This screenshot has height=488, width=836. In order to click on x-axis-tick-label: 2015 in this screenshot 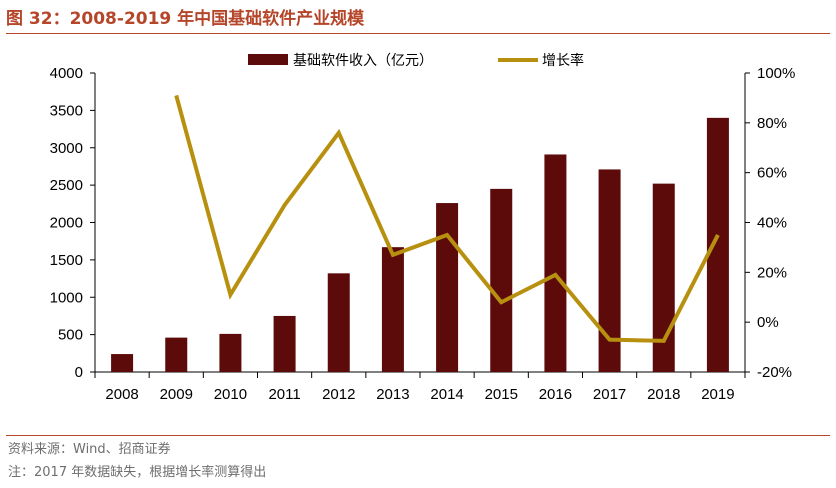, I will do `click(501, 394)`.